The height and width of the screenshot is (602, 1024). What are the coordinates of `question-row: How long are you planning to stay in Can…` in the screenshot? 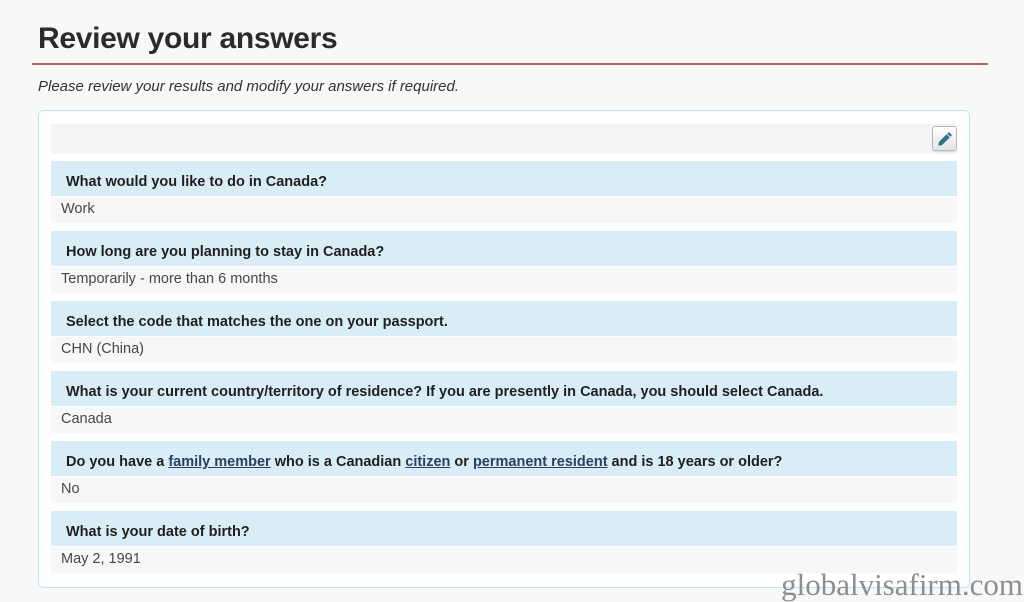 It's located at (504, 248).